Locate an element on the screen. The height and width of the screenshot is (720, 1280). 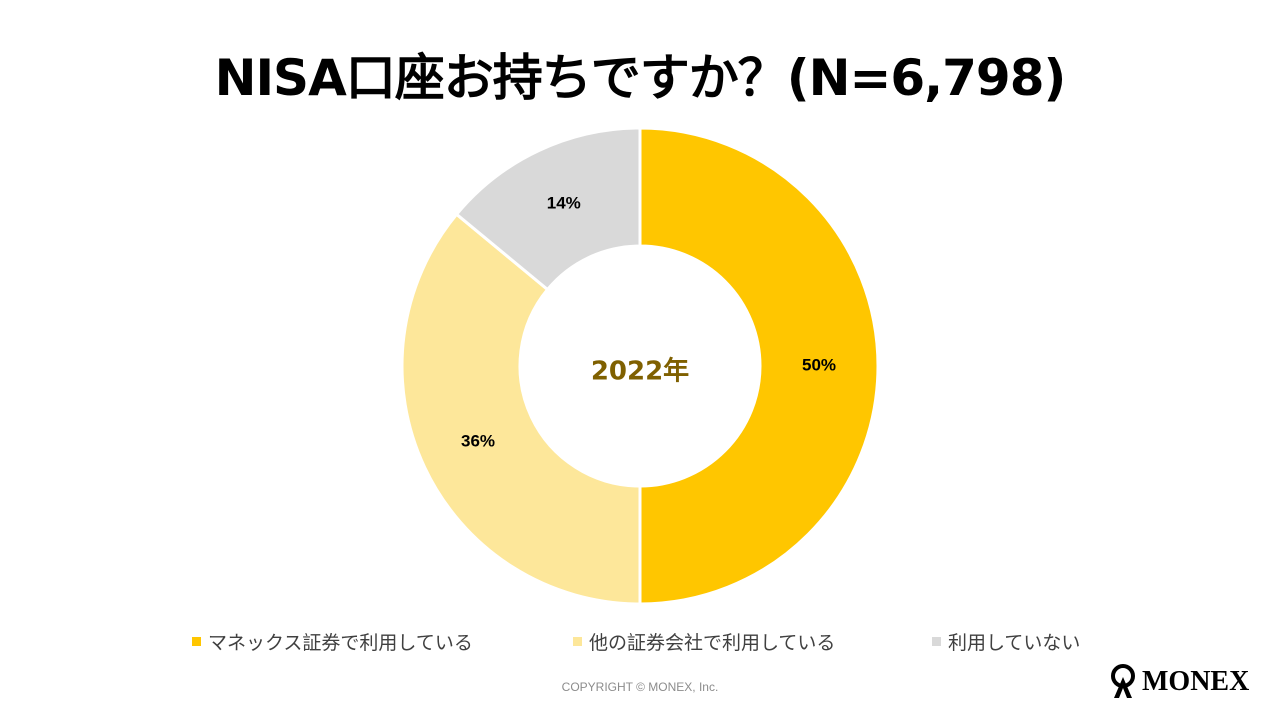
data-label: 14% is located at coordinates (564, 203).